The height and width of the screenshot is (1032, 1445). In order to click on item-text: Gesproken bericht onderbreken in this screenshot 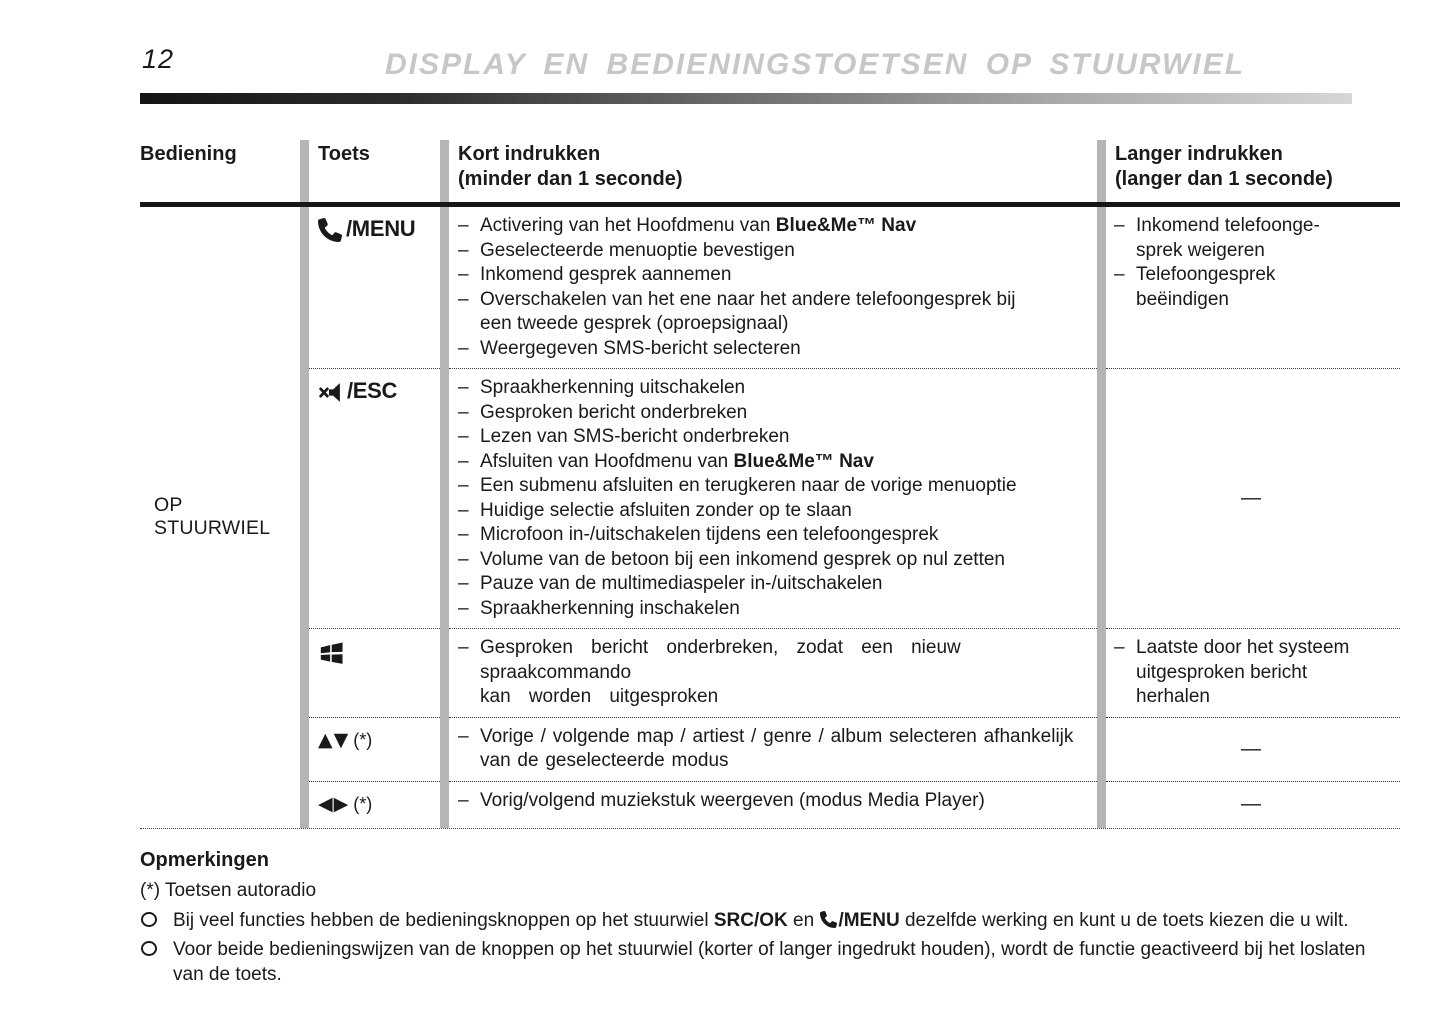, I will do `click(786, 413)`.